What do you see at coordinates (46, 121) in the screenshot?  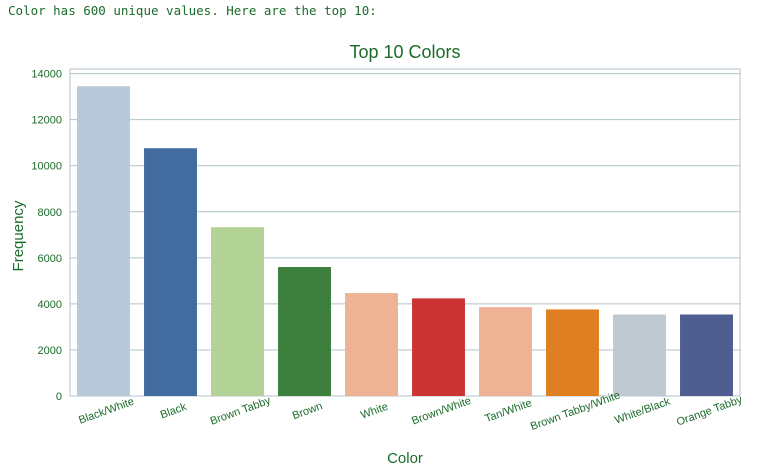 I see `y-tick-label: 12000` at bounding box center [46, 121].